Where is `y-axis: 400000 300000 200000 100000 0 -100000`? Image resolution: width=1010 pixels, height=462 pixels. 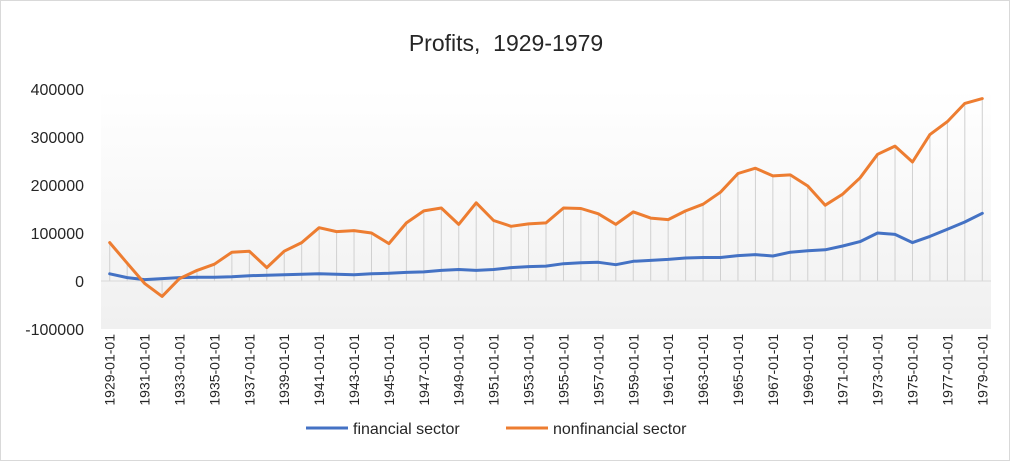
y-axis: 400000 300000 200000 100000 0 -100000 is located at coordinates (54, 210).